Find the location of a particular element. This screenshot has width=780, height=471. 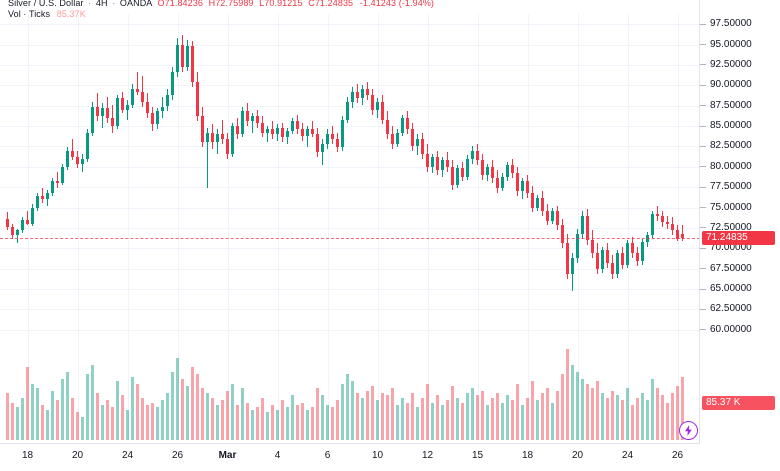

candle-wick is located at coordinates (27, 218).